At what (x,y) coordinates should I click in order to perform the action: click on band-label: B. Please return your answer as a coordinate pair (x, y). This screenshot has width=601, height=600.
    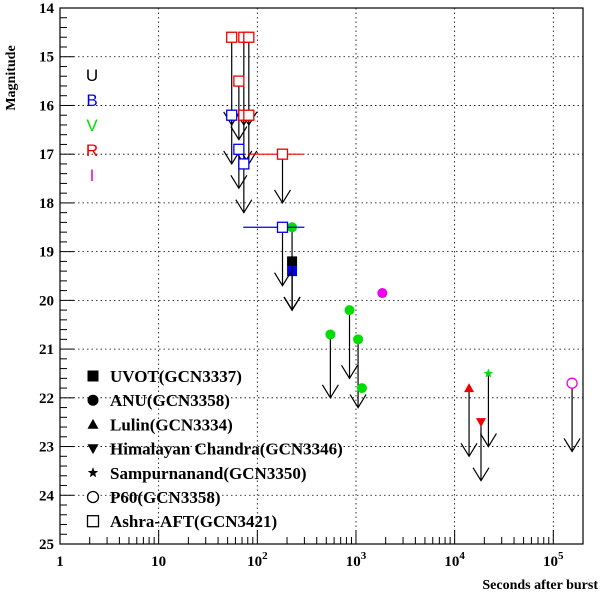
    Looking at the image, I should click on (91, 100).